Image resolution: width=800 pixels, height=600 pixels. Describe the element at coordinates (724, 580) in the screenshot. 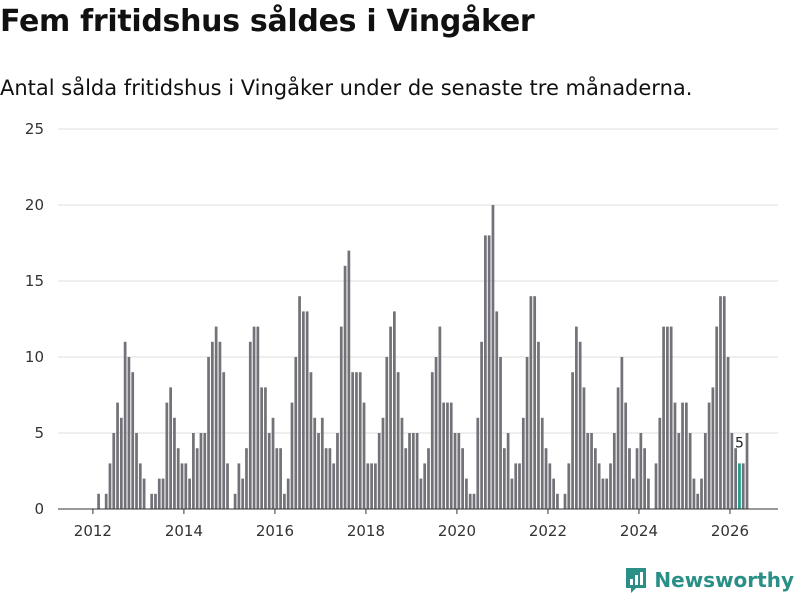

I see `brand-name: Newsworthy` at that location.